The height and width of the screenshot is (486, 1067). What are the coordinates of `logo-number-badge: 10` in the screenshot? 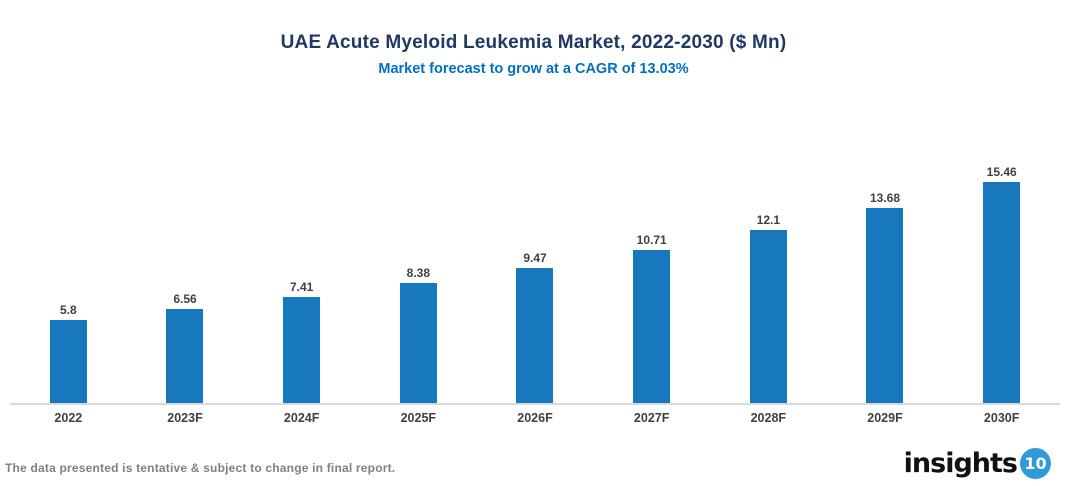 It's located at (1035, 463).